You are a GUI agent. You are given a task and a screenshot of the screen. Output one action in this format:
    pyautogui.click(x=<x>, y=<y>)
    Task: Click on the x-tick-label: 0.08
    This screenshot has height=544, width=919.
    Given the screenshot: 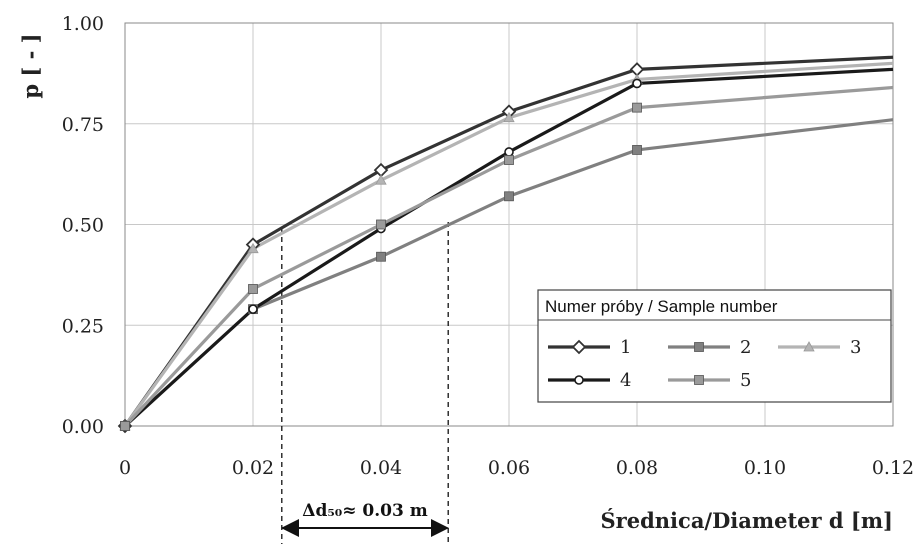 What is the action you would take?
    pyautogui.click(x=637, y=468)
    